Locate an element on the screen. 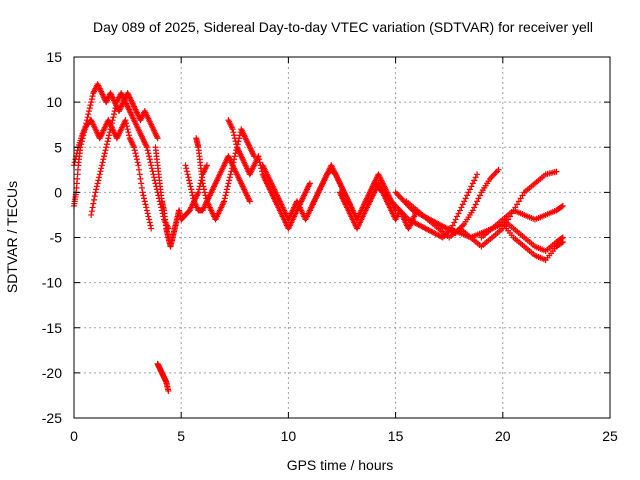  y-tick-label: 5 is located at coordinates (58, 147).